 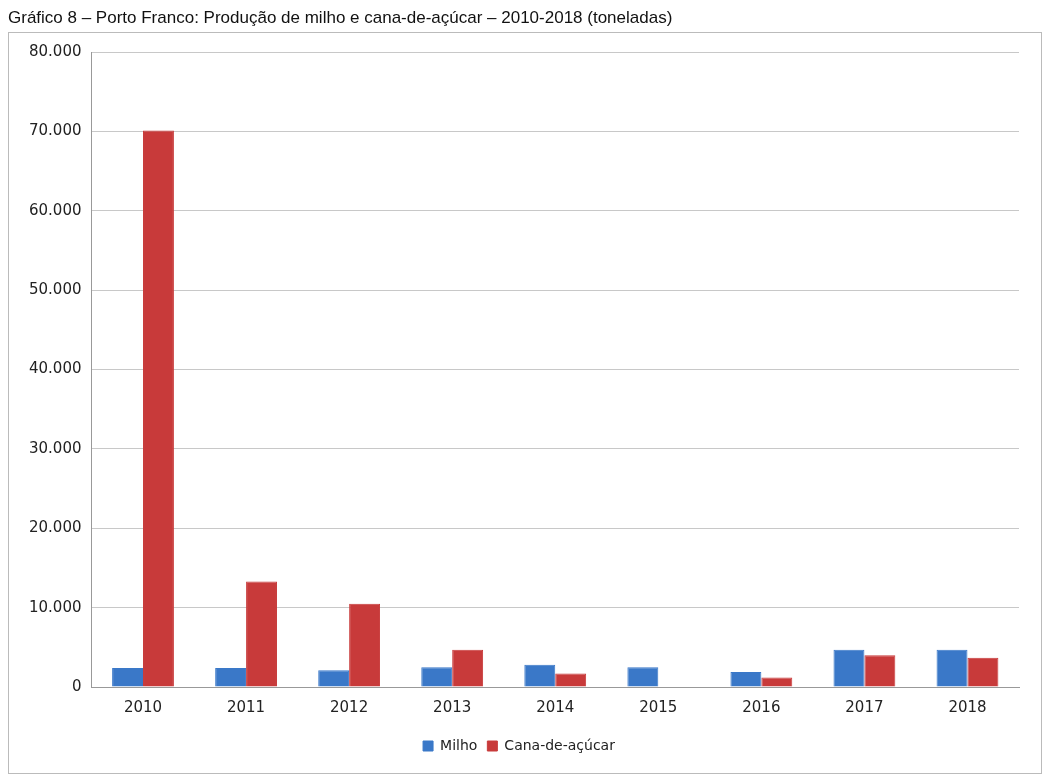 What do you see at coordinates (658, 706) in the screenshot?
I see `x-tick-label: 2015` at bounding box center [658, 706].